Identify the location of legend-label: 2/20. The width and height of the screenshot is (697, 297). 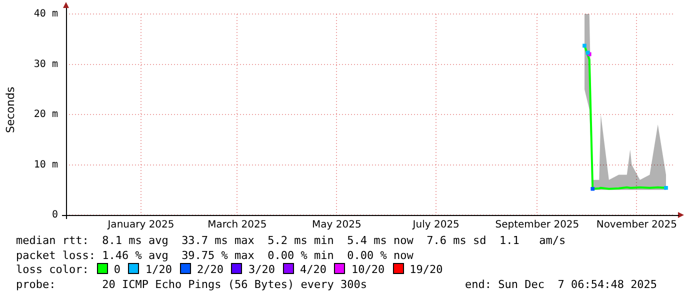
(210, 269).